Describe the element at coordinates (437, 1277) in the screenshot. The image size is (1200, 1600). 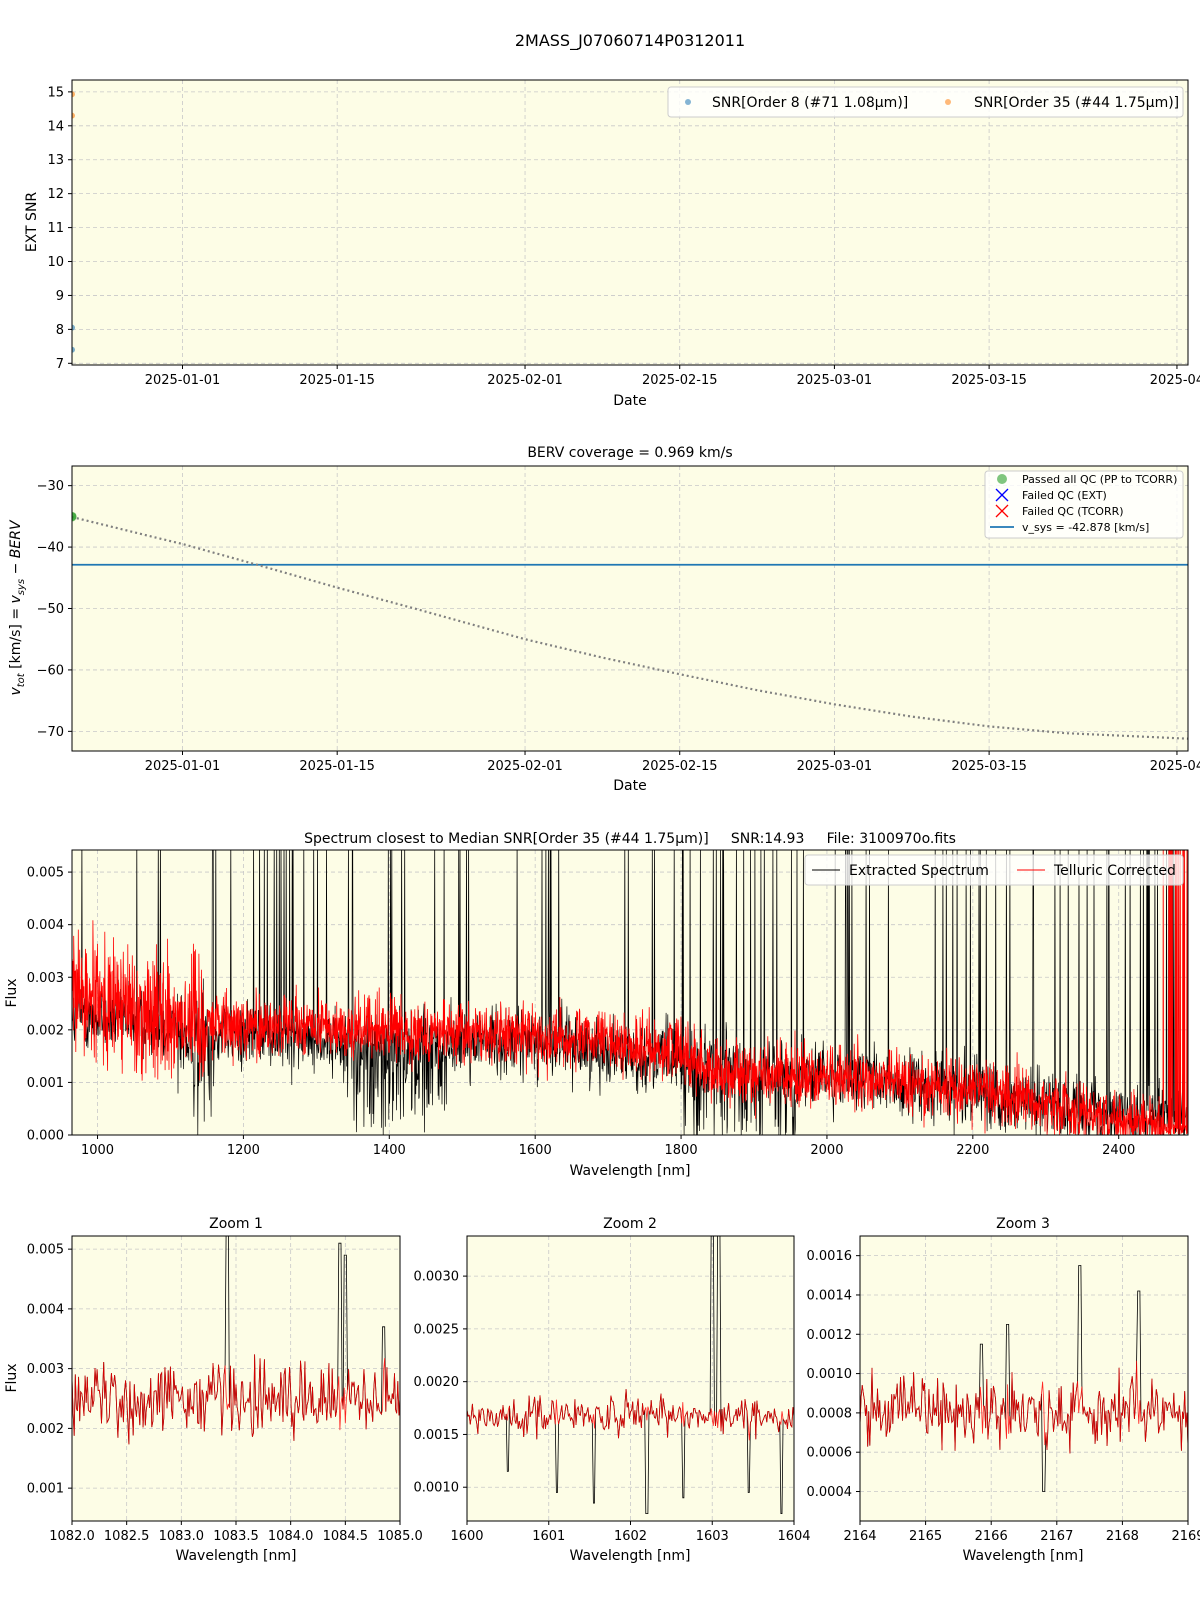
I see `y-tick-label: 0.0030` at that location.